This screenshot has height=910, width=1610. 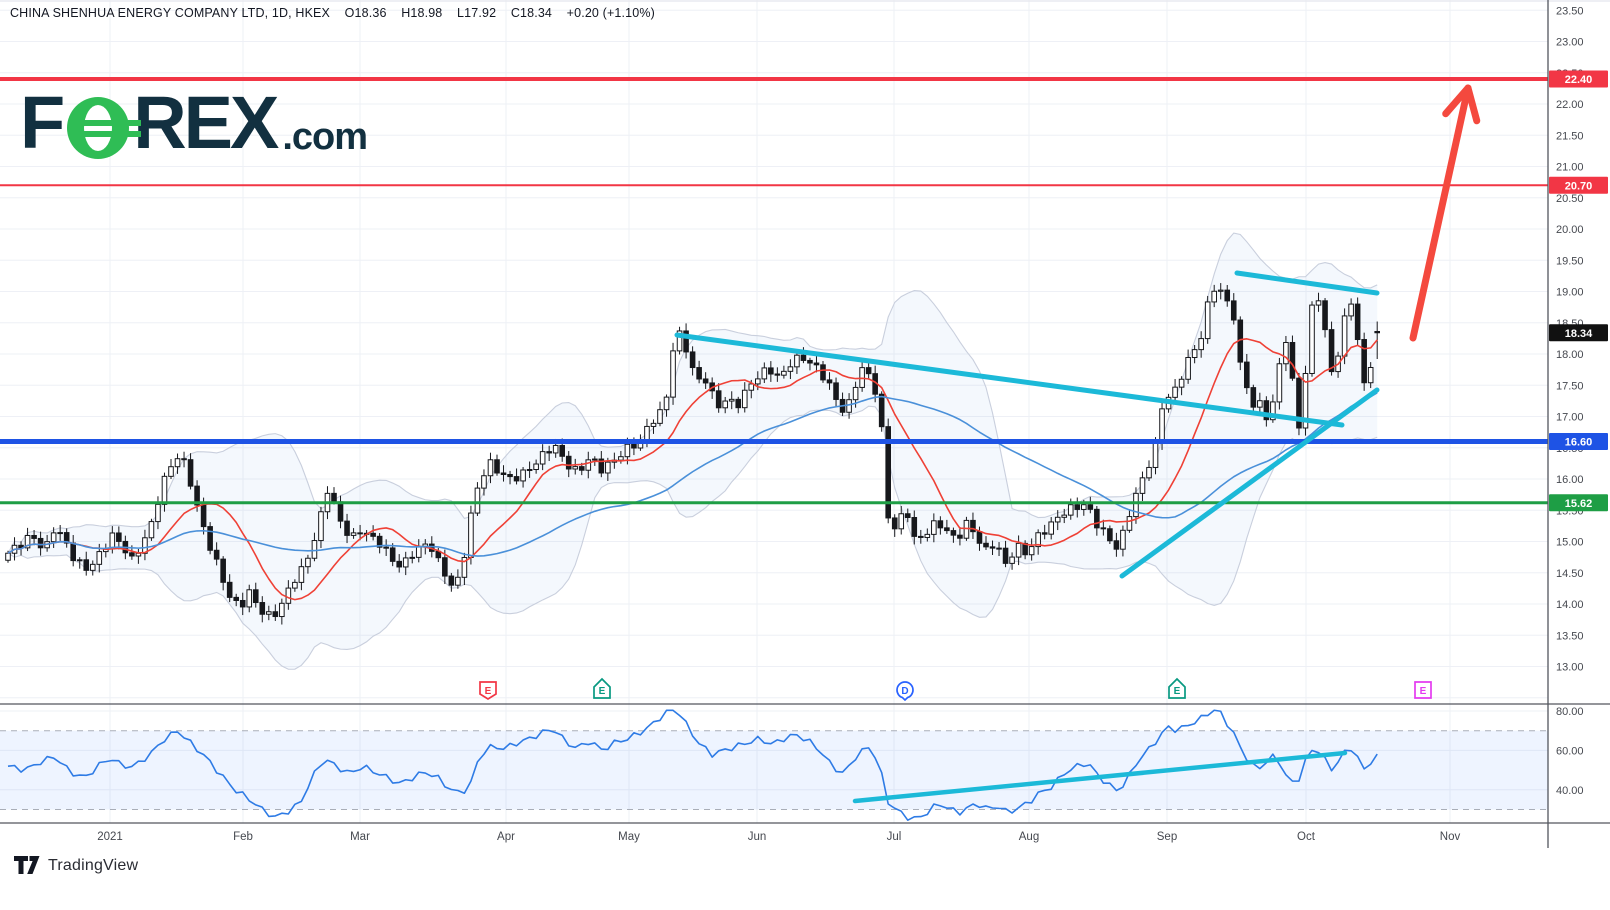 What do you see at coordinates (1570, 791) in the screenshot?
I see `svg-text: 40.00` at bounding box center [1570, 791].